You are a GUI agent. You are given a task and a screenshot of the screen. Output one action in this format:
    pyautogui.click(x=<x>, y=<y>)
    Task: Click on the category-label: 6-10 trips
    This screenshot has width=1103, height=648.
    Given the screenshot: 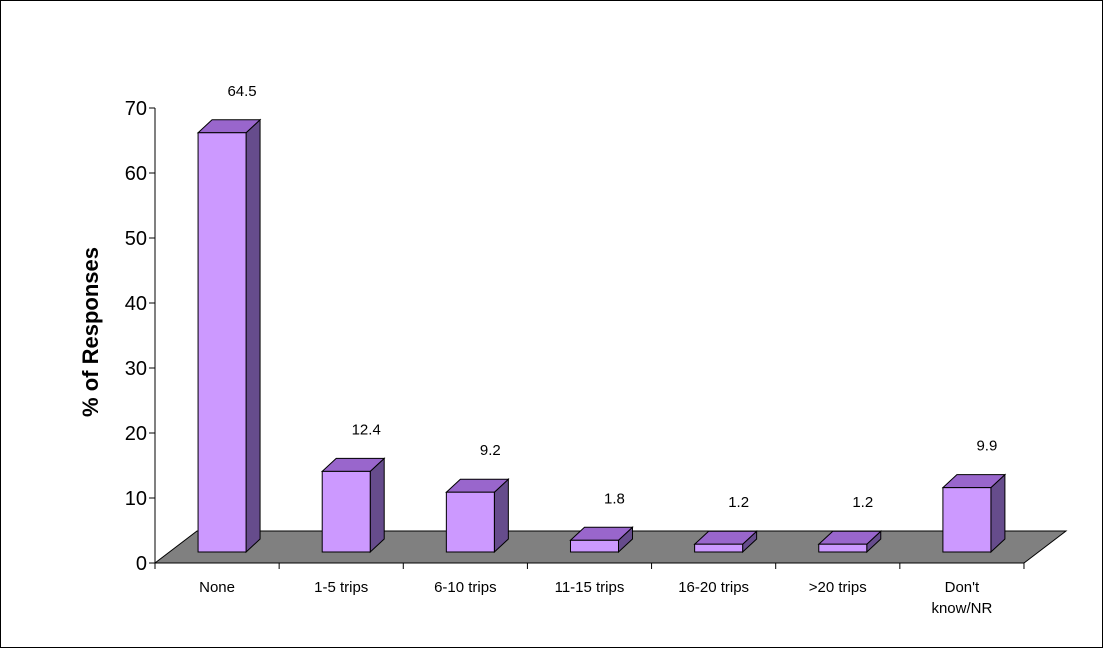 What is the action you would take?
    pyautogui.click(x=465, y=587)
    